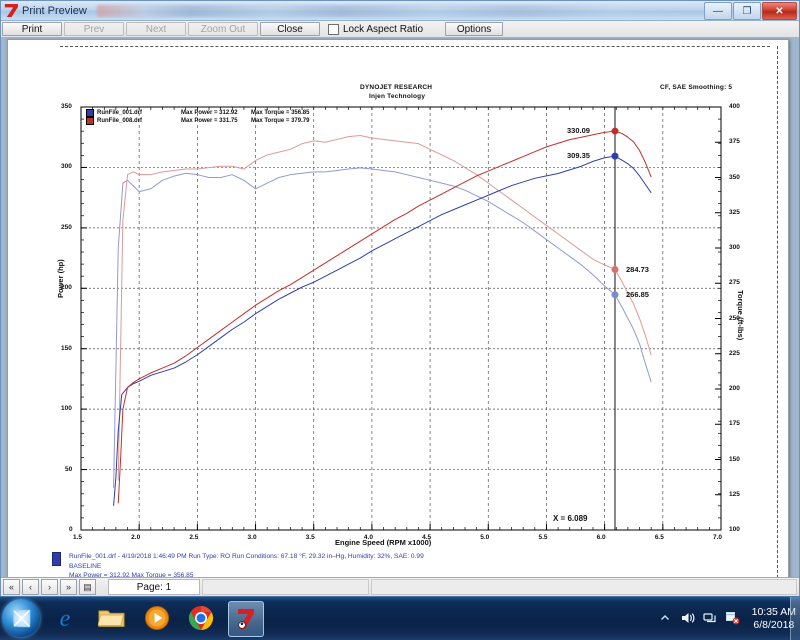  Describe the element at coordinates (131, 574) in the screenshot. I see `run1-line3: Max Power = 312.92 Max Torque = 356.85` at that location.